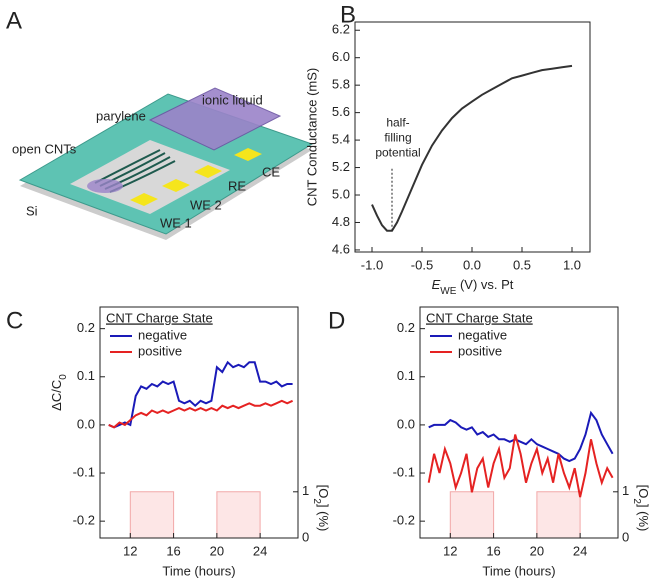 The height and width of the screenshot is (583, 661). What do you see at coordinates (271, 171) in the screenshot?
I see `label: CE` at bounding box center [271, 171].